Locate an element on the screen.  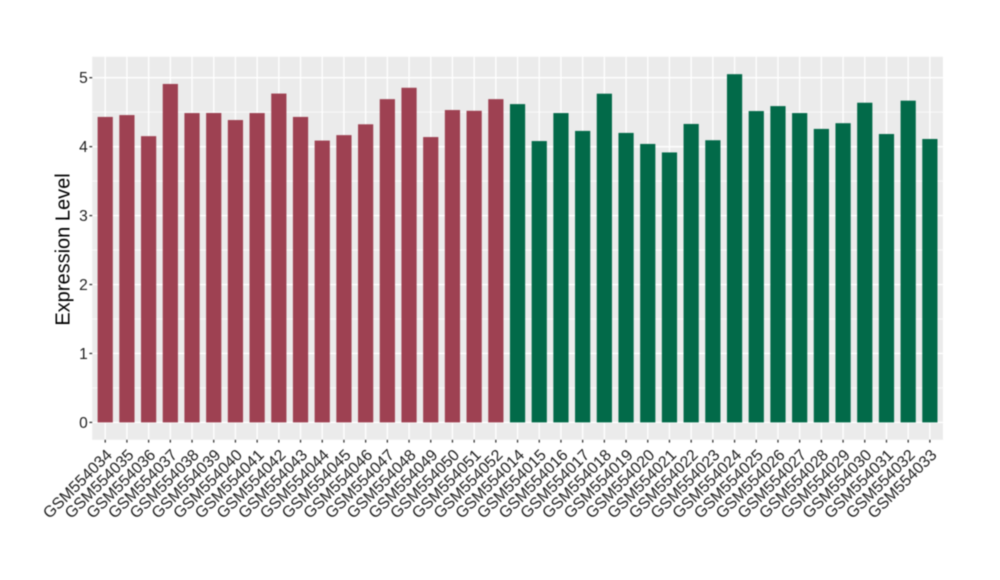
svg-text: 2 is located at coordinates (83, 285).